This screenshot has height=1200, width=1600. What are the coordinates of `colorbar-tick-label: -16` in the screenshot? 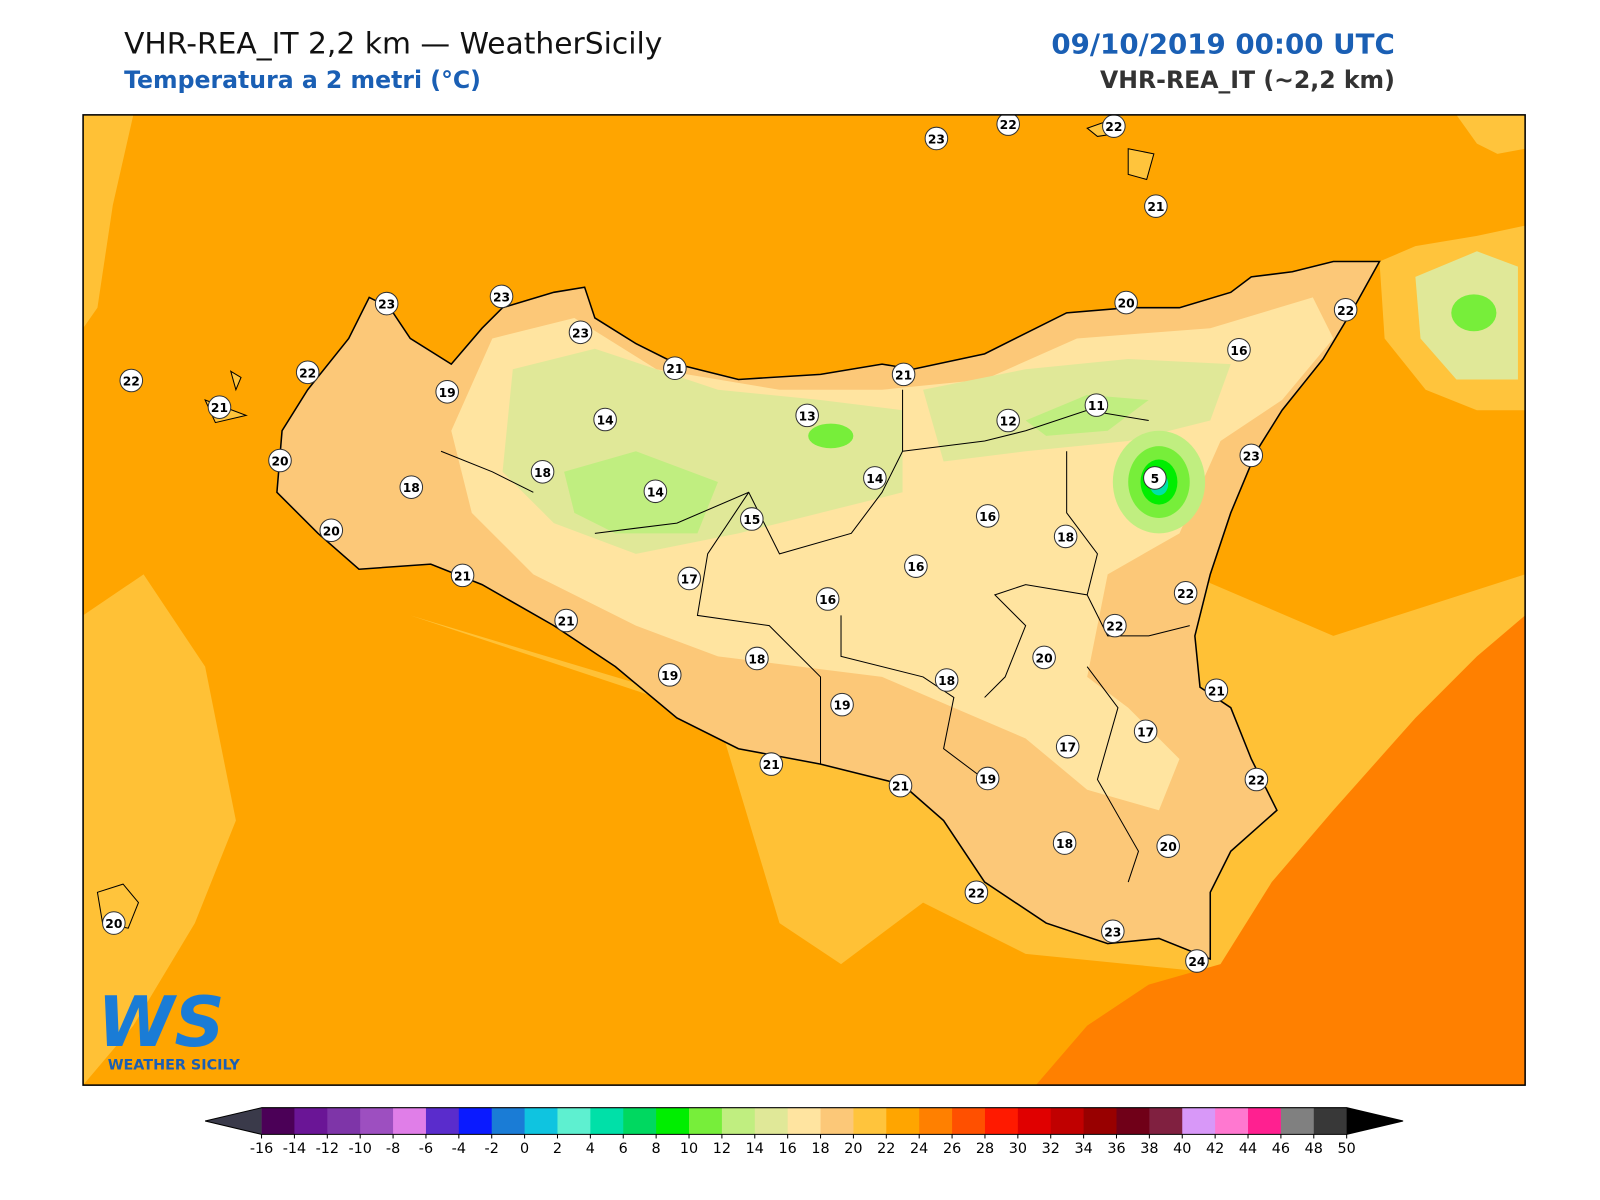 It's located at (261, 1149).